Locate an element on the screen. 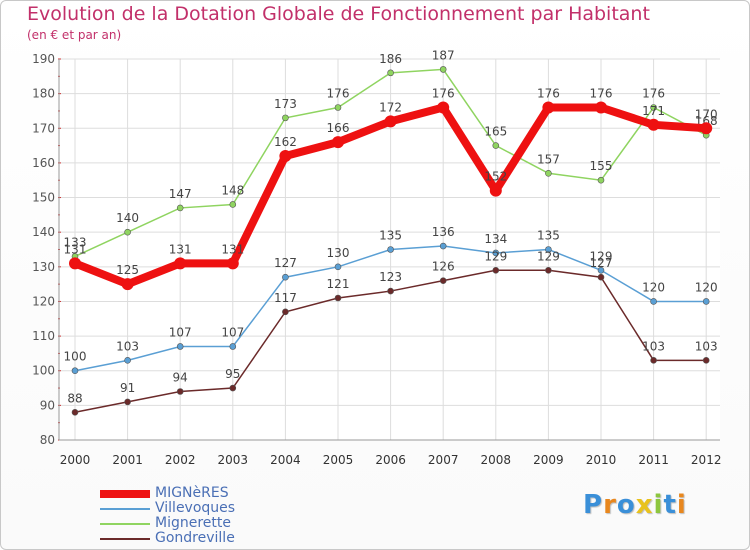  x-tick-label: 2005 is located at coordinates (338, 460).